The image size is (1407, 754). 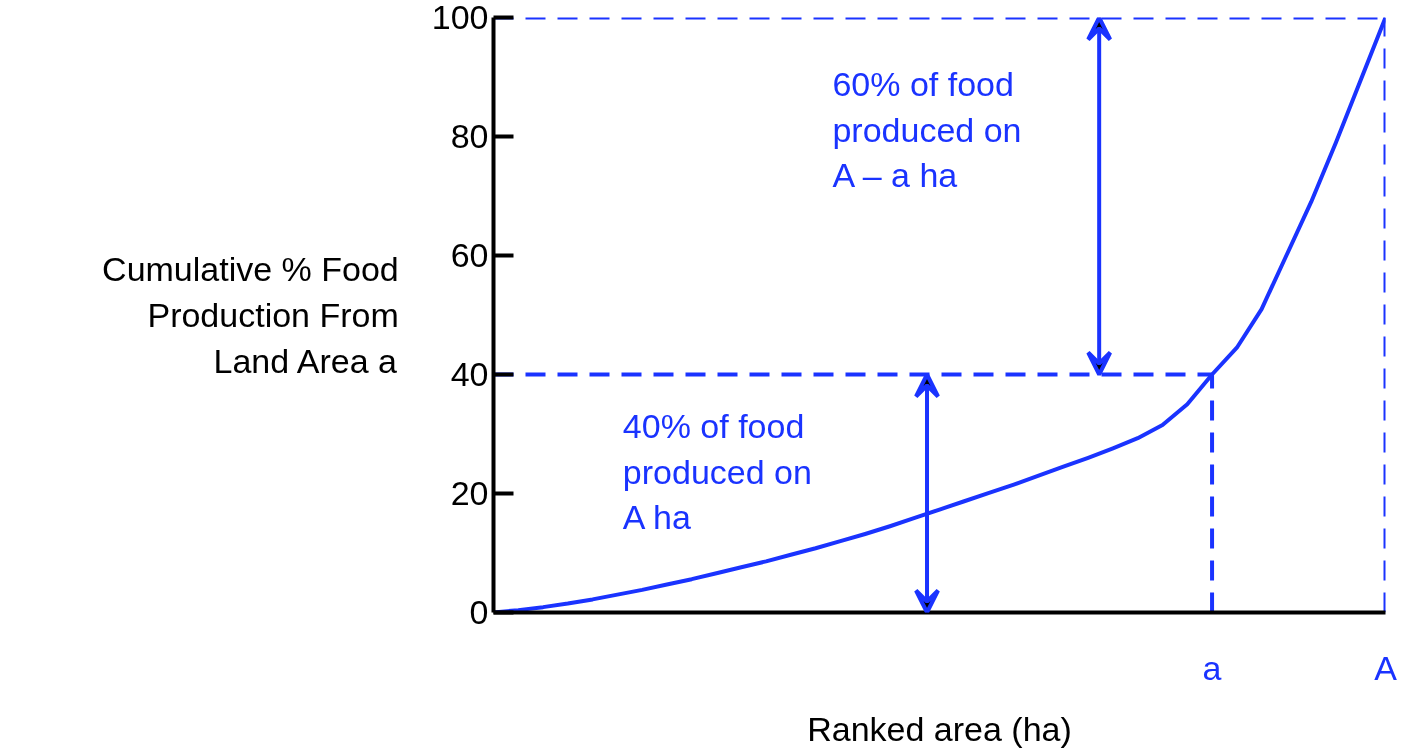 What do you see at coordinates (250, 315) in the screenshot?
I see `y-axis-title: Cumulative % Food Production From Land Area a` at bounding box center [250, 315].